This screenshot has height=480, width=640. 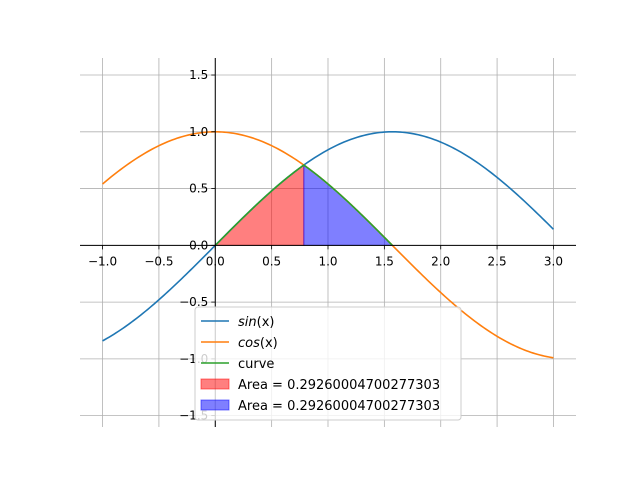 I want to click on shaded-areas, so click(x=303, y=205).